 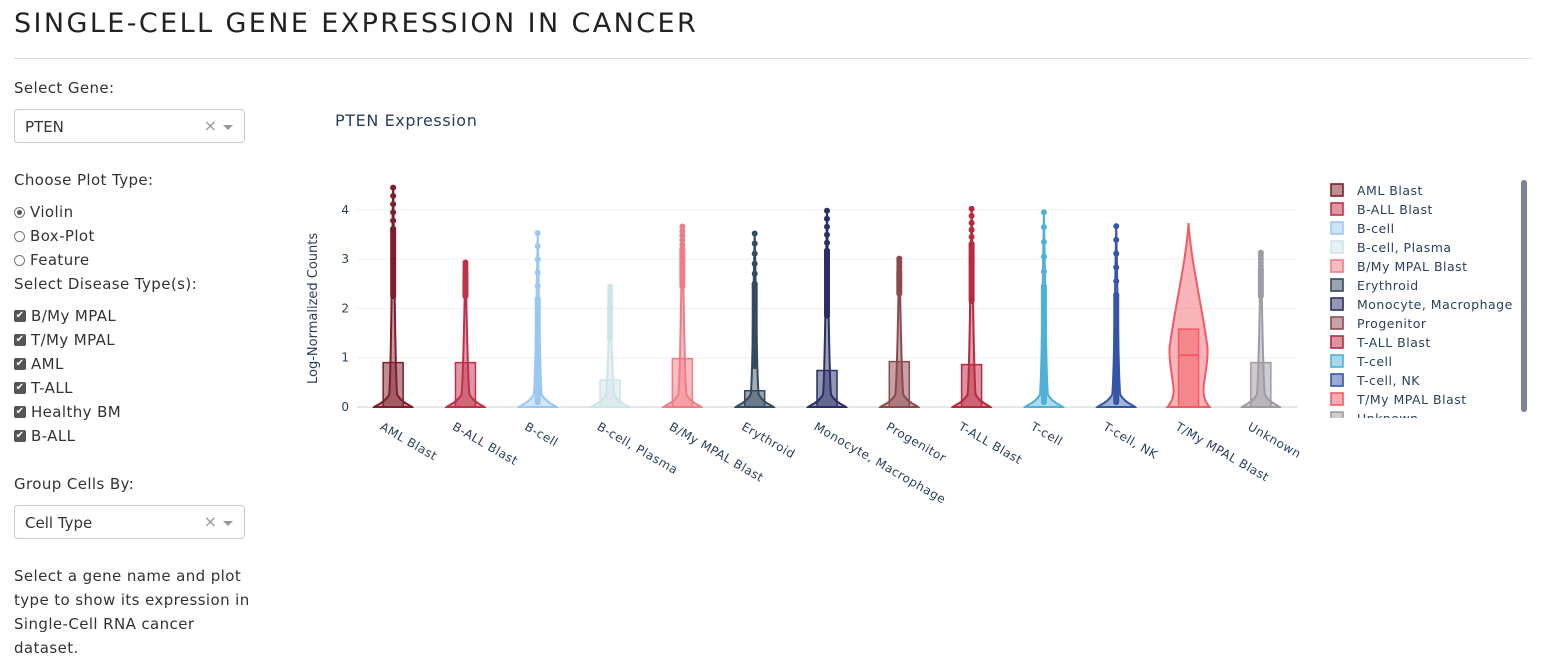 I want to click on radio-box-plot: Box-Plot, so click(x=54, y=236).